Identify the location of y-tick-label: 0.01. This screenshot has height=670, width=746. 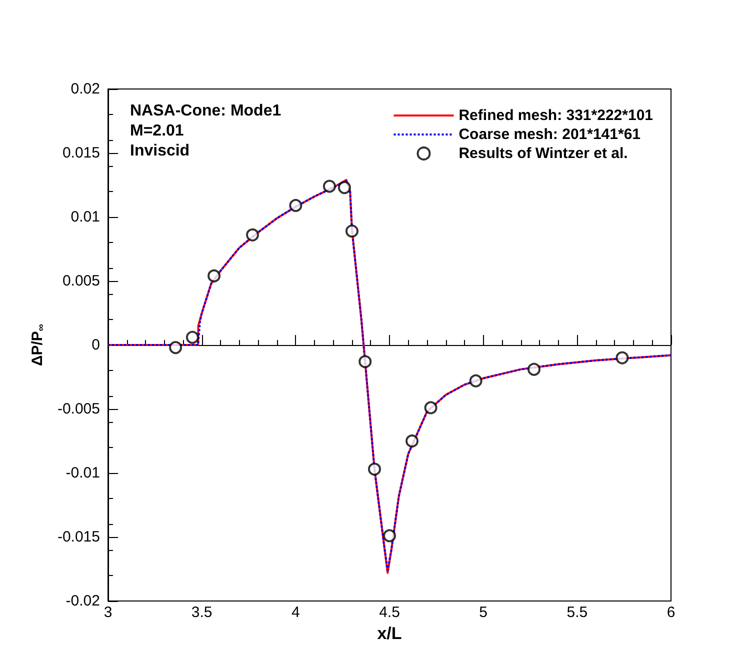
(85, 217).